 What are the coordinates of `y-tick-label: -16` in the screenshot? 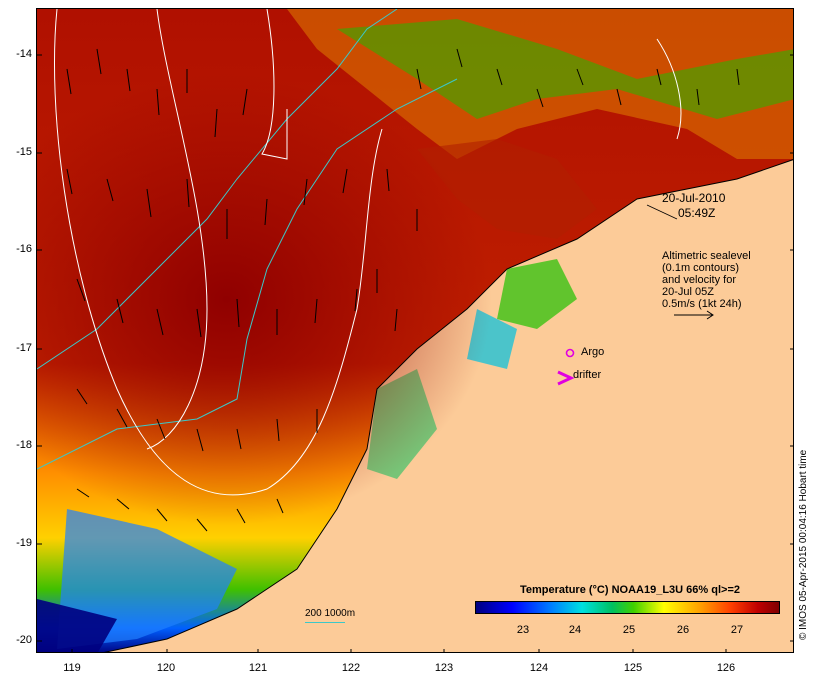 It's located at (24, 249).